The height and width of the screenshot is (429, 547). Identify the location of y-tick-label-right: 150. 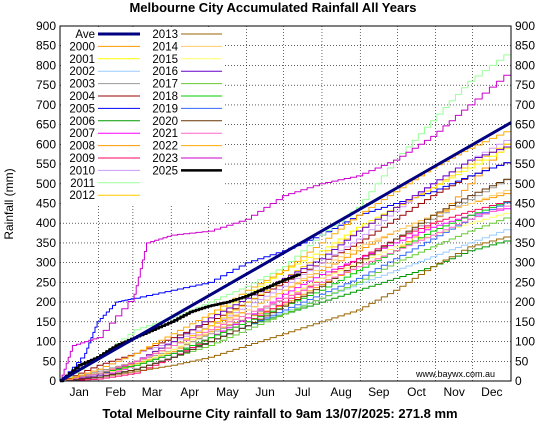
(525, 322).